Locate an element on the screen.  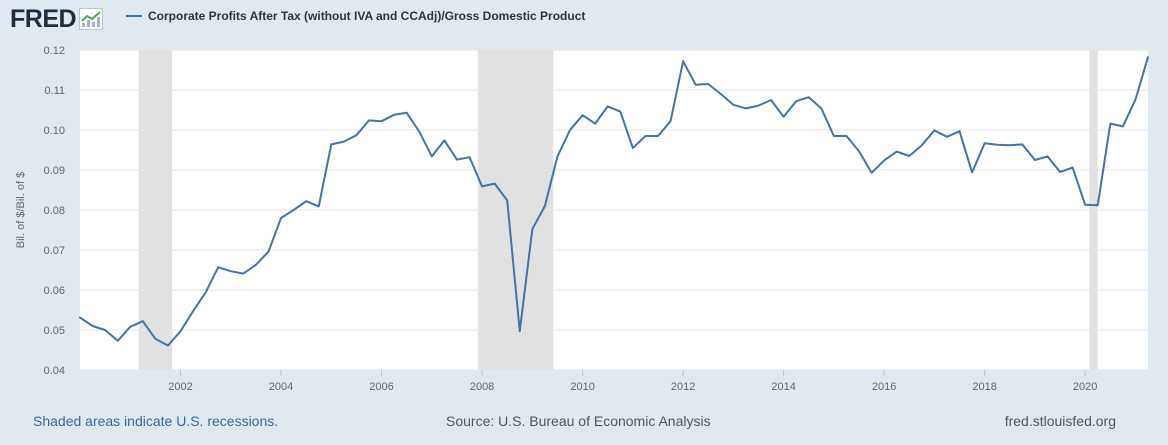
source-text: Source: U.S. Bureau of Economic Analysis is located at coordinates (578, 421).